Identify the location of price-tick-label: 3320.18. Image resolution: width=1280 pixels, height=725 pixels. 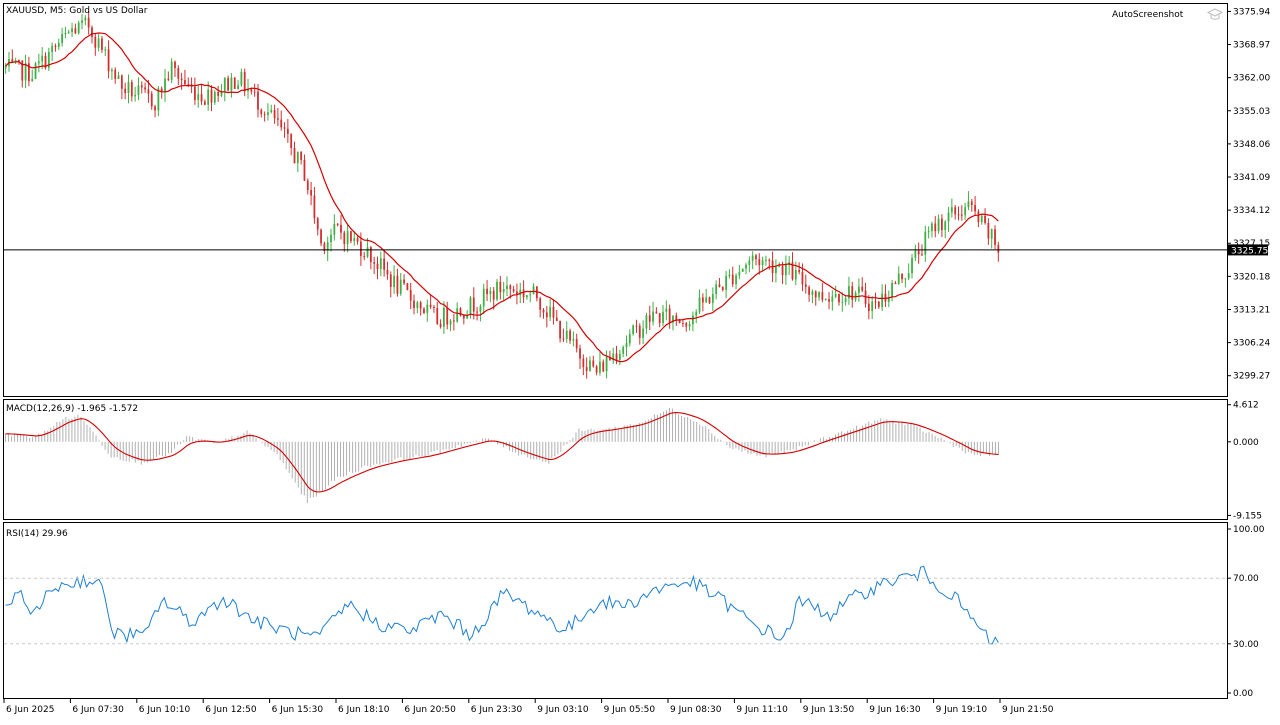
(1251, 277).